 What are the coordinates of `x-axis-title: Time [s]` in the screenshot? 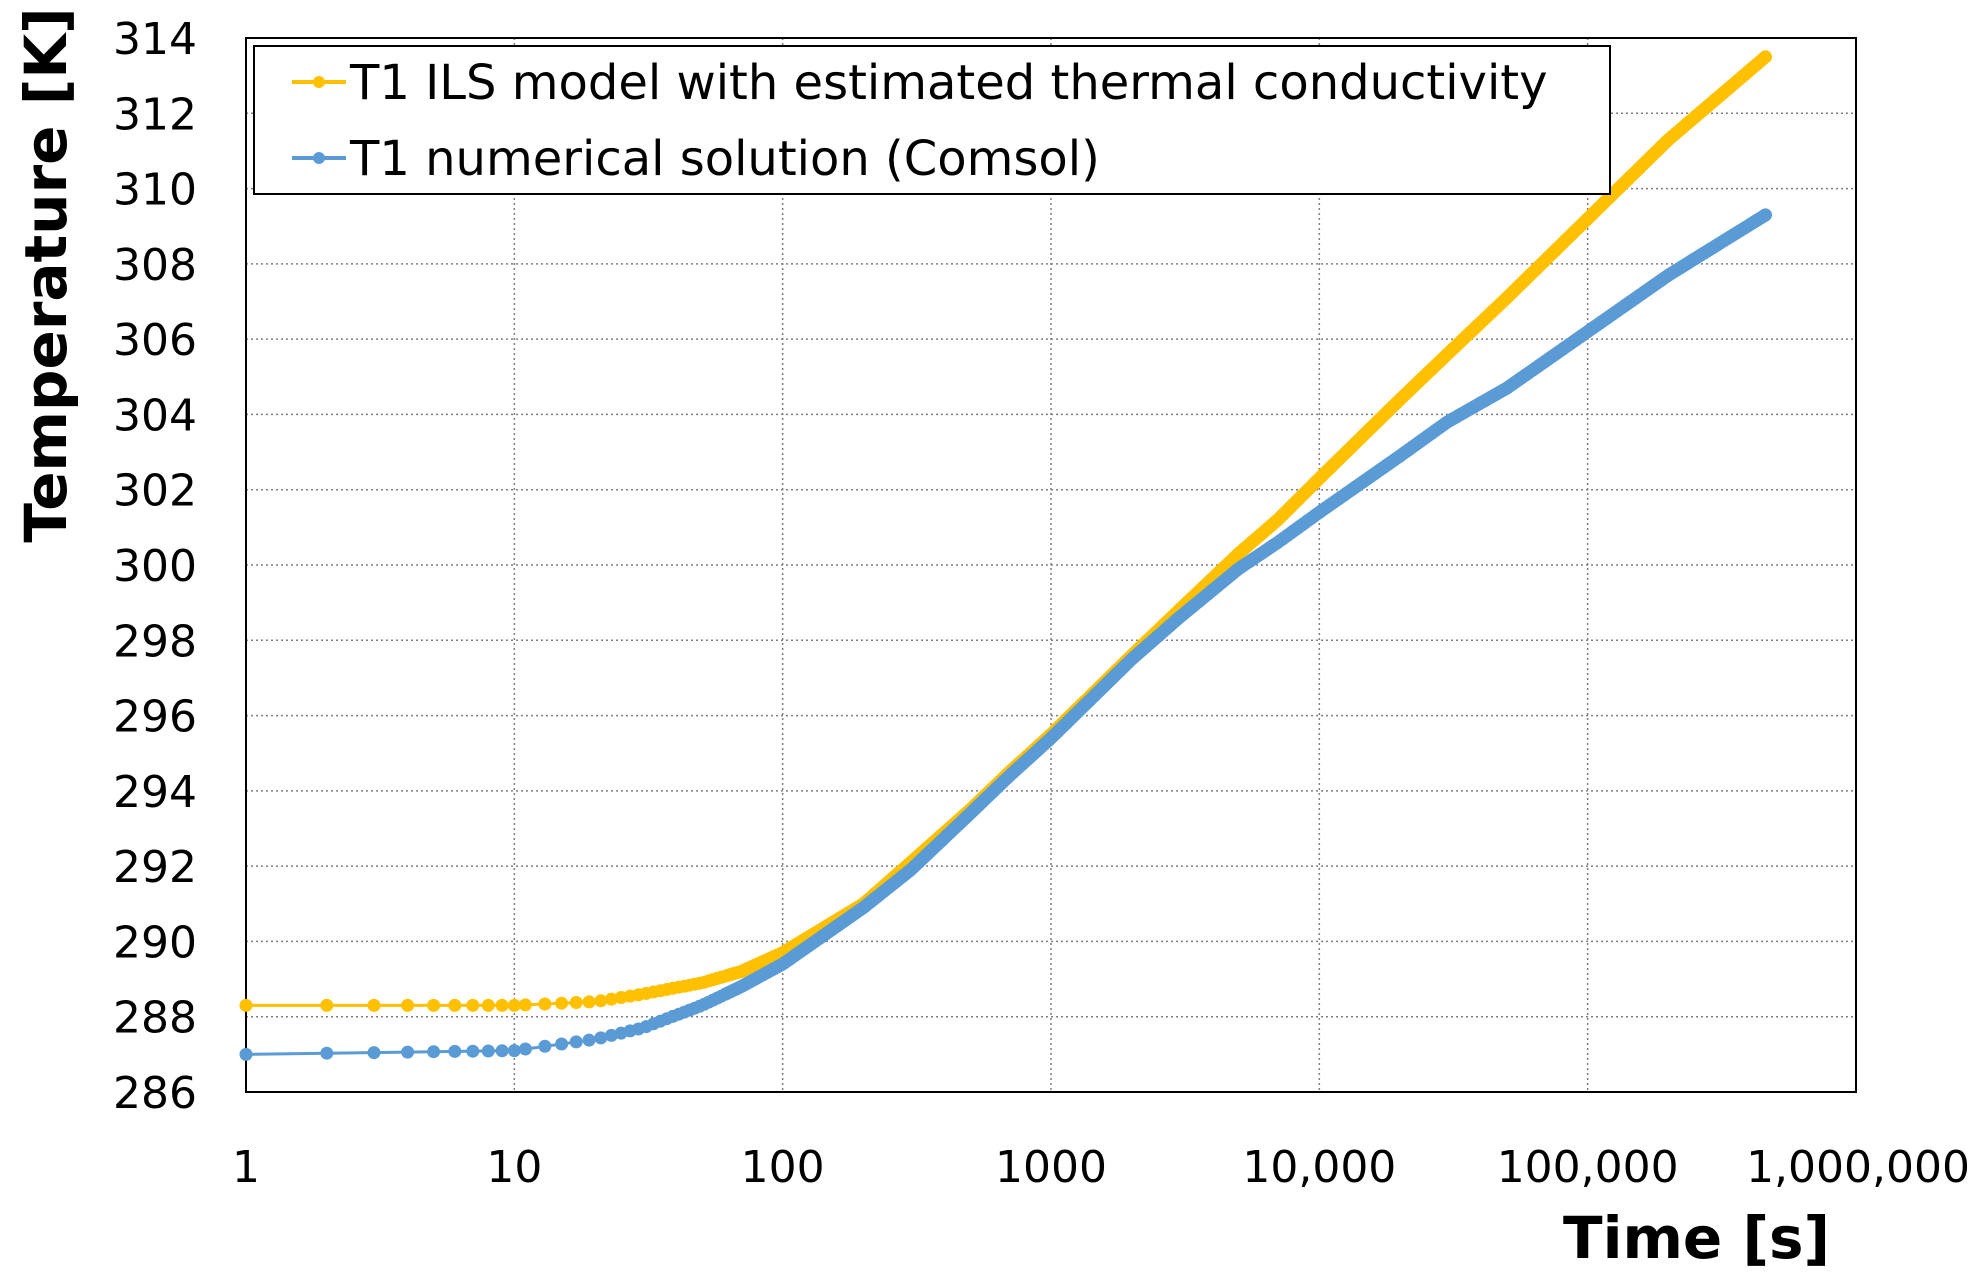 It's located at (1696, 1238).